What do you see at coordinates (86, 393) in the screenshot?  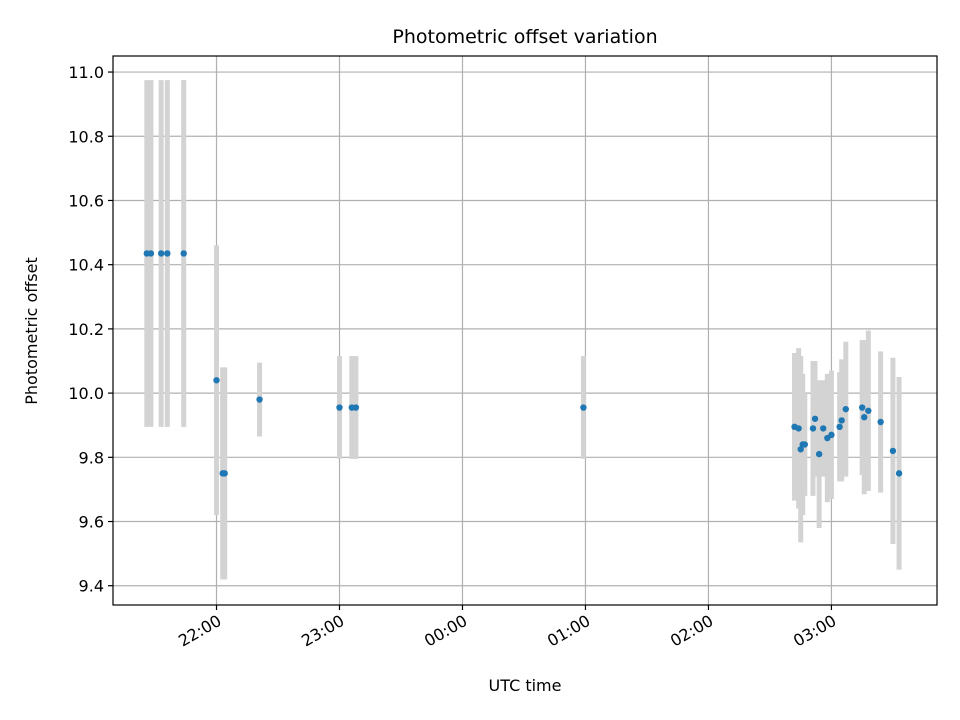 I see `y-tick-label: 10.0` at bounding box center [86, 393].